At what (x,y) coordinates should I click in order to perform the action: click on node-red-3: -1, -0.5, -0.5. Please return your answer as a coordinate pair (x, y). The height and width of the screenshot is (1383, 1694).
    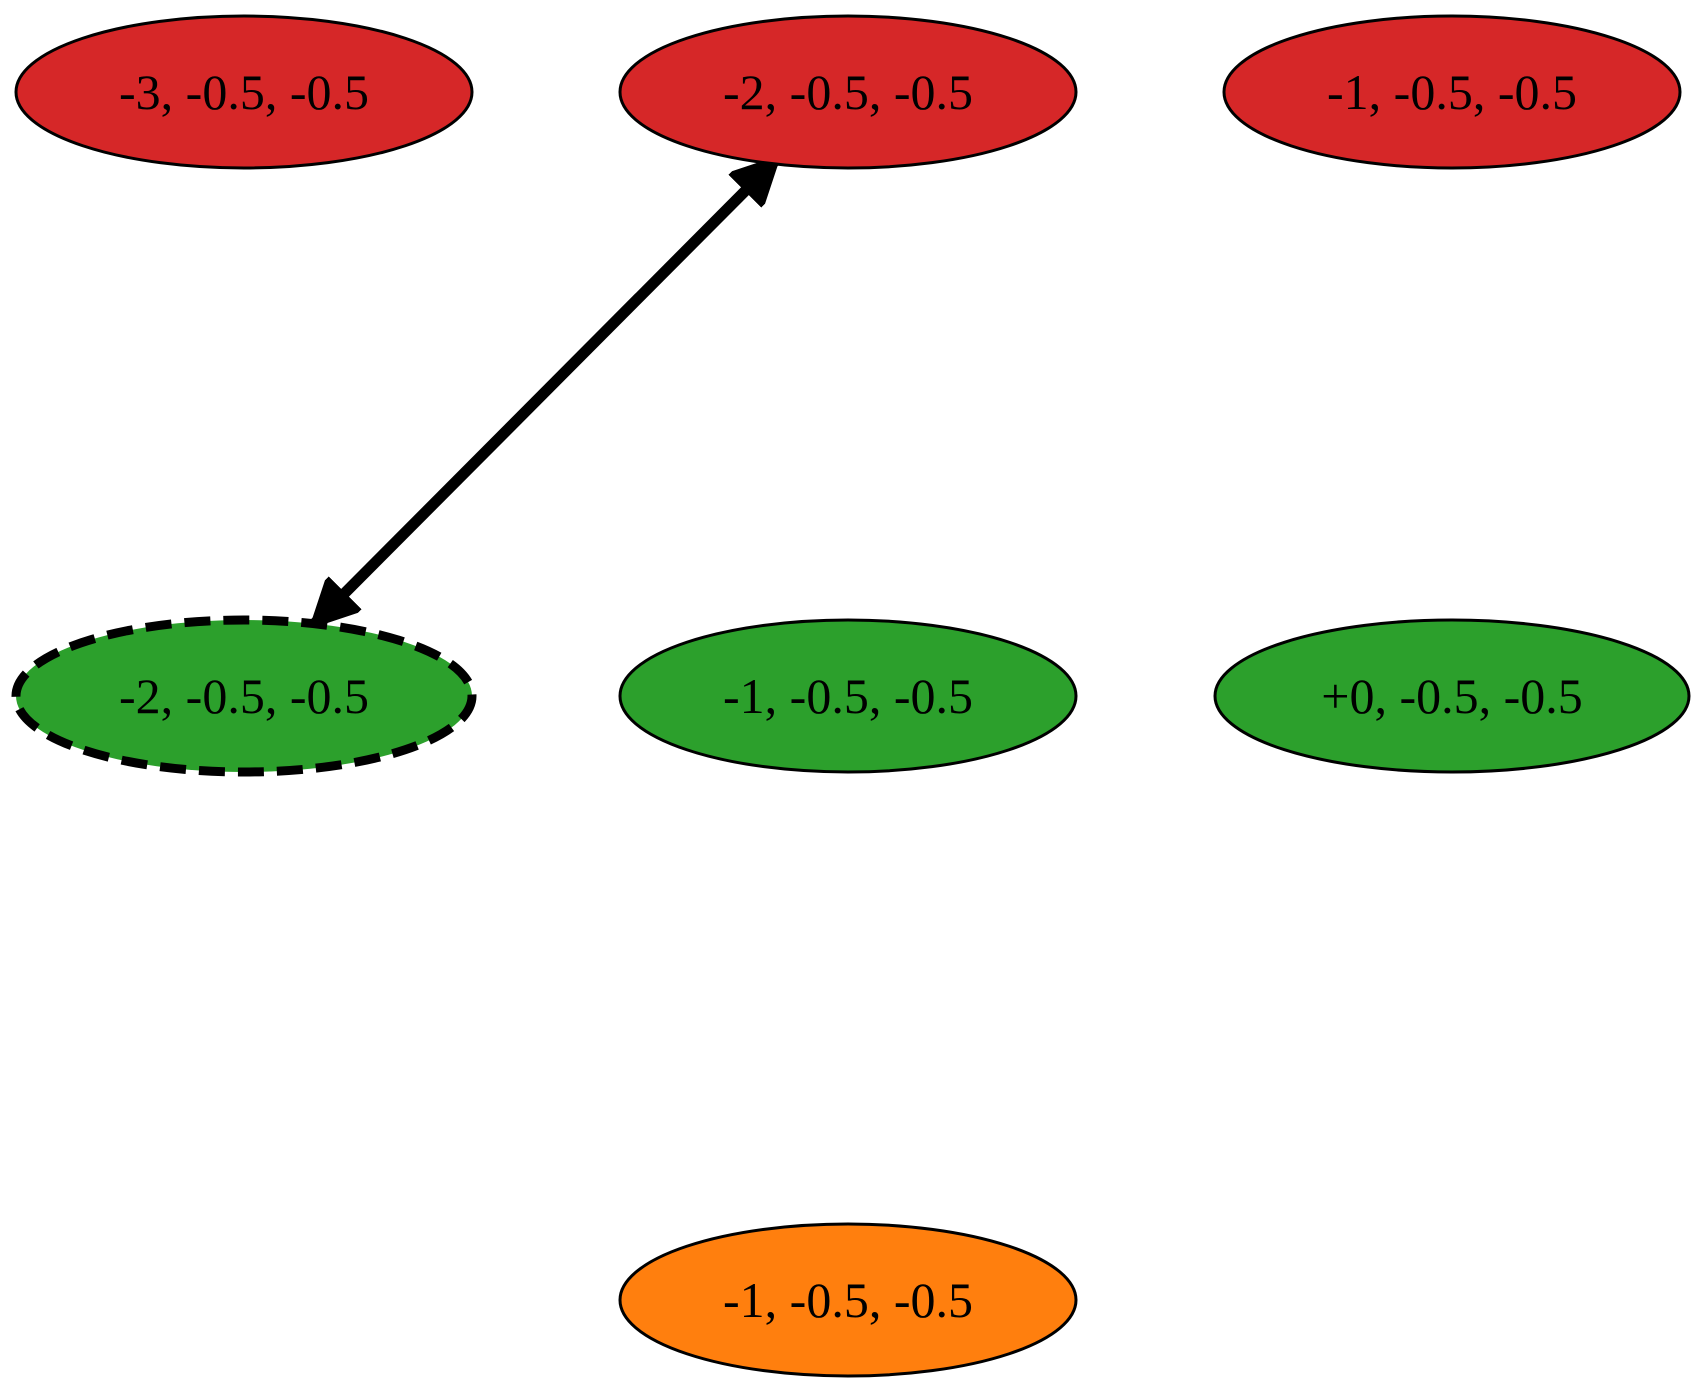
    Looking at the image, I should click on (1452, 92).